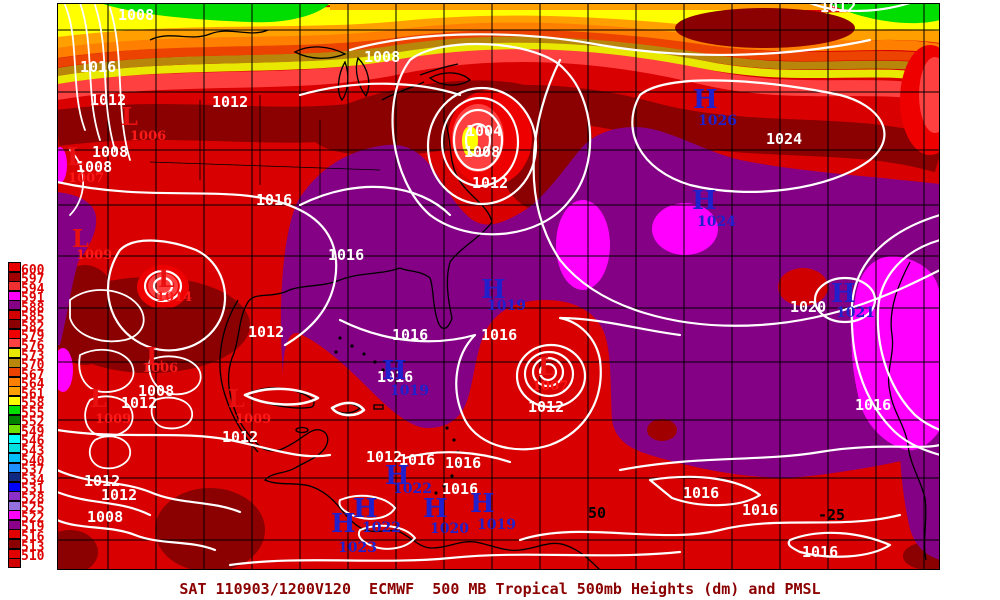 The width and height of the screenshot is (1000, 600). I want to click on legend-value: 570, so click(33, 366).